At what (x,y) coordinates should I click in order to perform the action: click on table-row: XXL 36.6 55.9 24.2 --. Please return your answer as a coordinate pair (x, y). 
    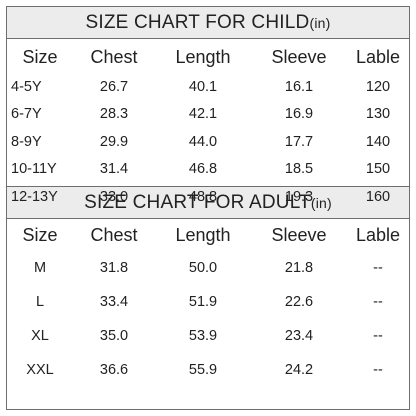
    Looking at the image, I should click on (208, 370).